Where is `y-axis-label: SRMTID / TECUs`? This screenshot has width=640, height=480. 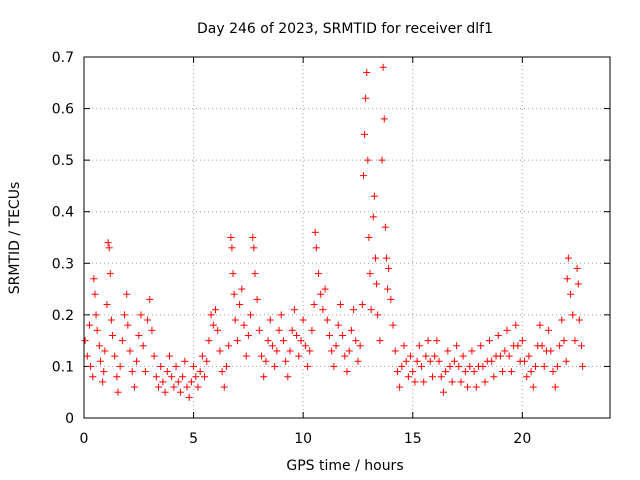 y-axis-label: SRMTID / TECUs is located at coordinates (15, 238).